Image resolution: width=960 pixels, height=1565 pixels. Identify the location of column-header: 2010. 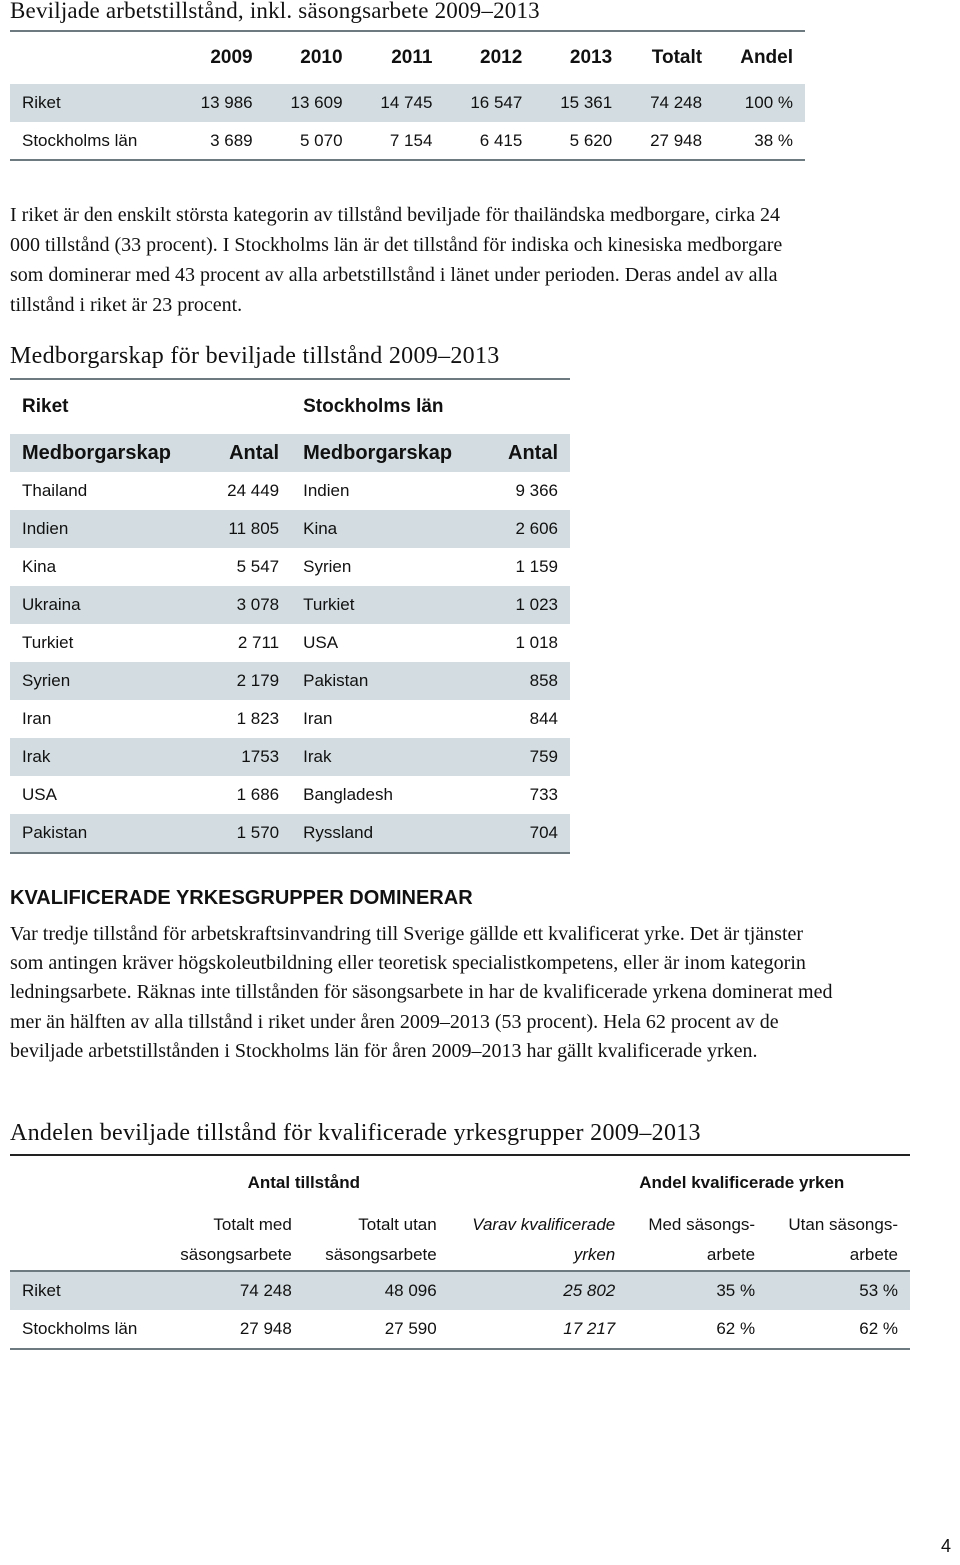
(321, 57).